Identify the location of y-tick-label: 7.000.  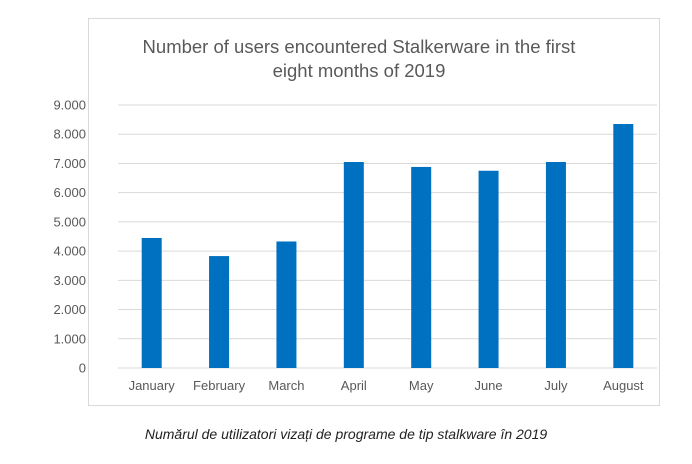
(69, 163).